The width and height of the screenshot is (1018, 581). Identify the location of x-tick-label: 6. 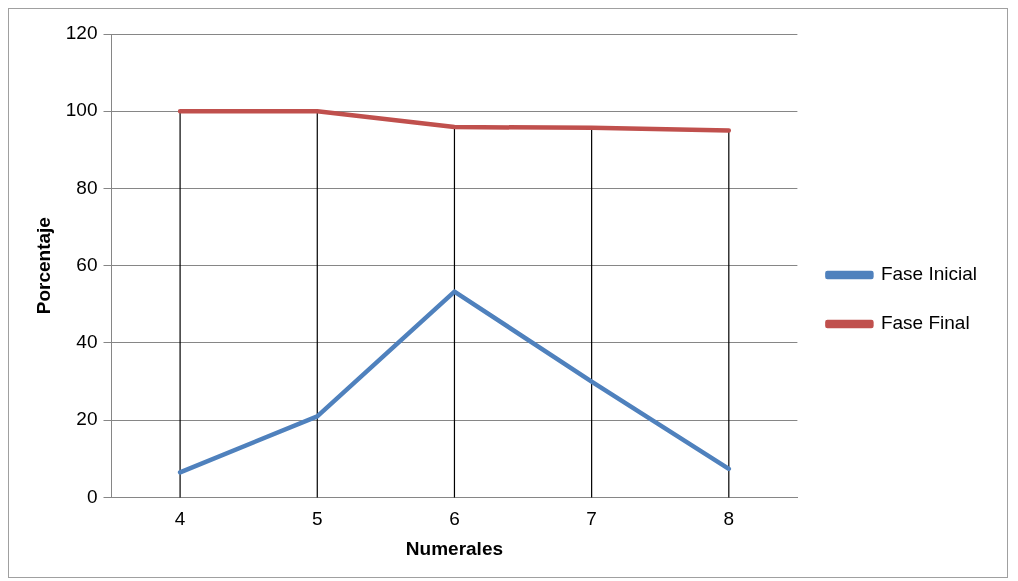
(454, 519).